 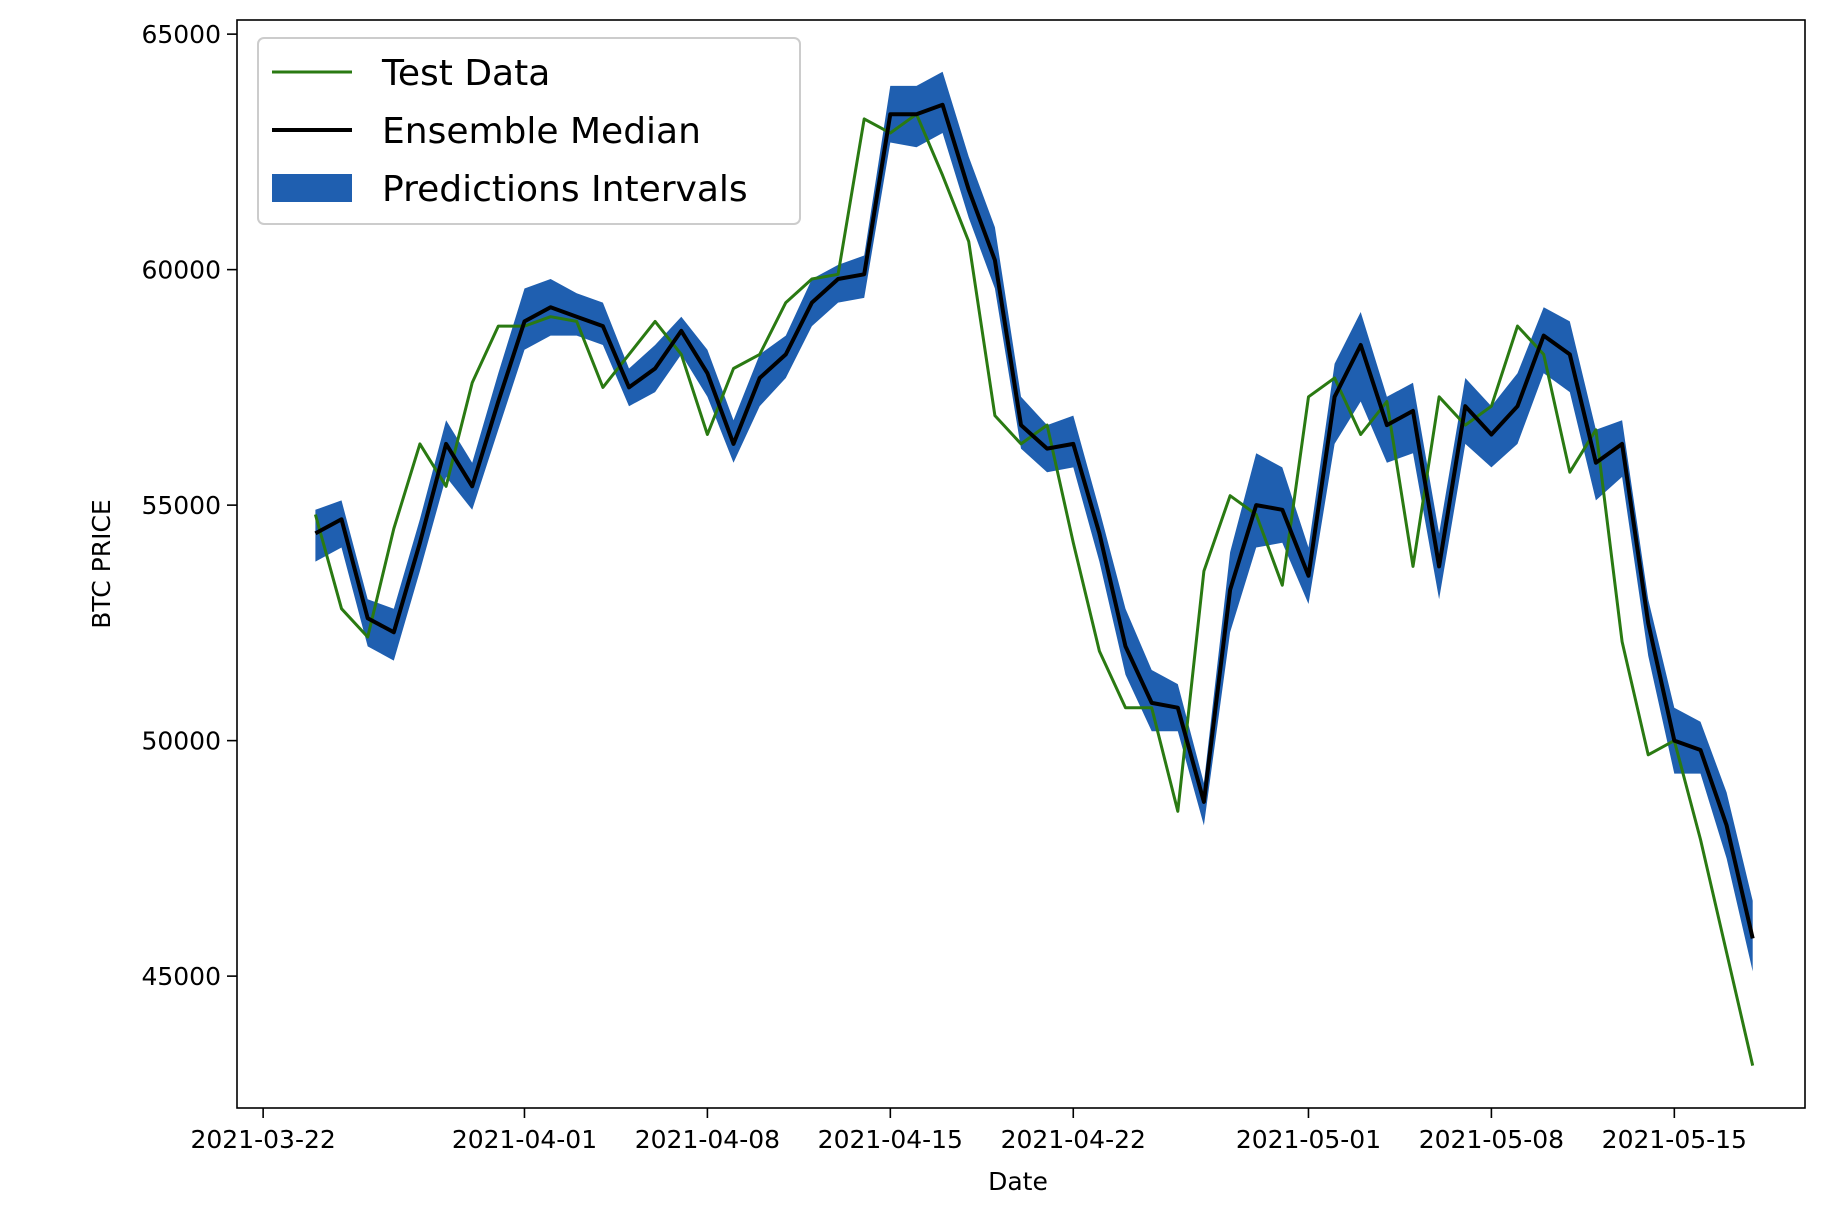 I want to click on legend-entry-test-data: Test Data, so click(x=411, y=73).